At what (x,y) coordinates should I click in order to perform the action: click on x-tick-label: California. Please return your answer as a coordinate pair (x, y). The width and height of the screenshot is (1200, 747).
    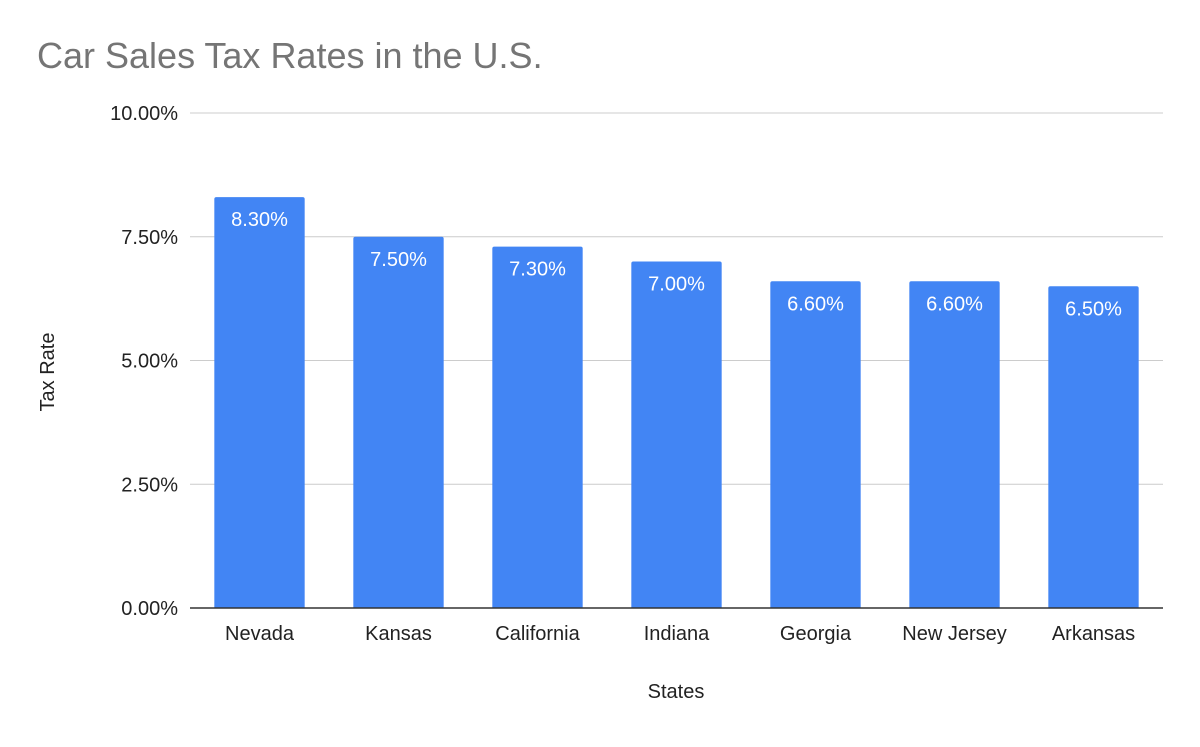
    Looking at the image, I should click on (537, 634).